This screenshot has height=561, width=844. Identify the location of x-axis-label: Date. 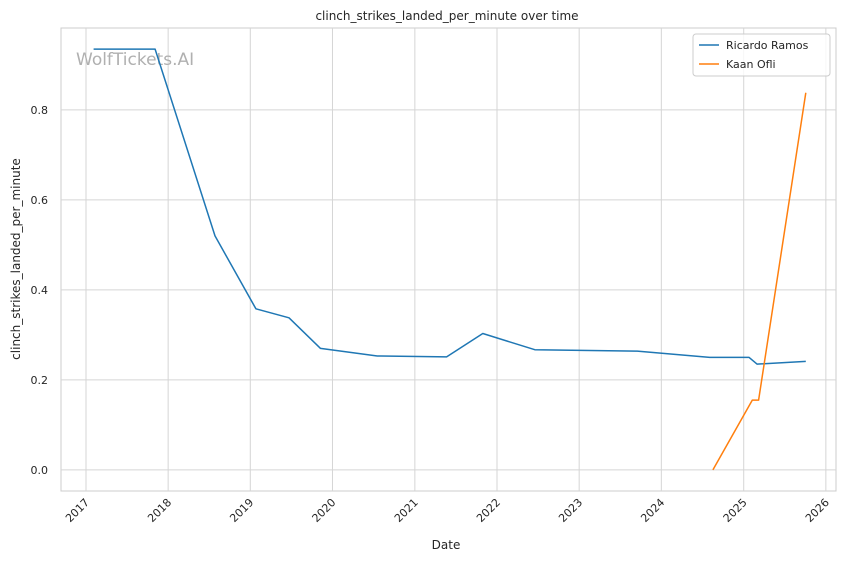
(446, 545).